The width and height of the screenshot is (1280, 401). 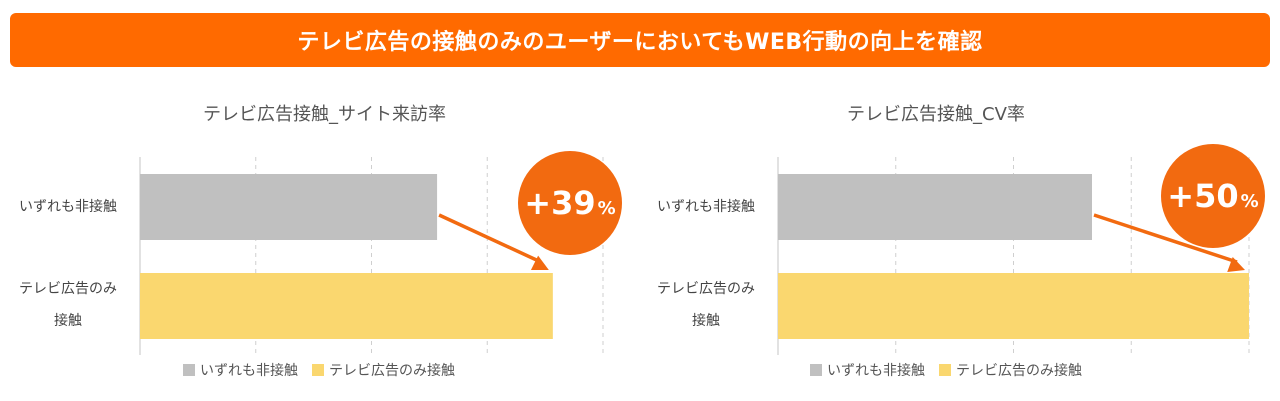 I want to click on uplift-value: +50, so click(x=1202, y=196).